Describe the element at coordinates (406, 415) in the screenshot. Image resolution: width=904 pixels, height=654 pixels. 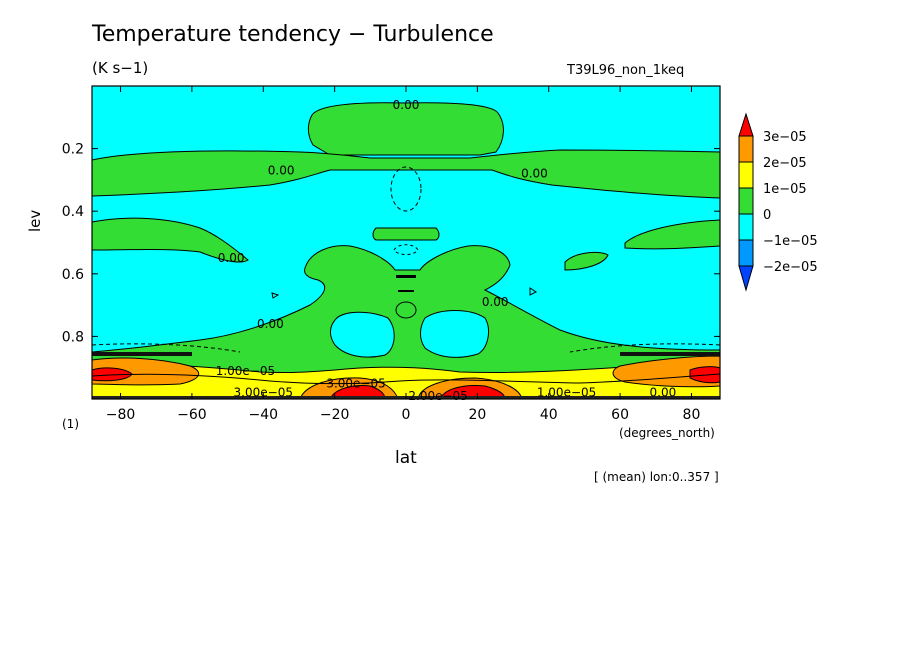
I see `x-tick-label: 0` at that location.